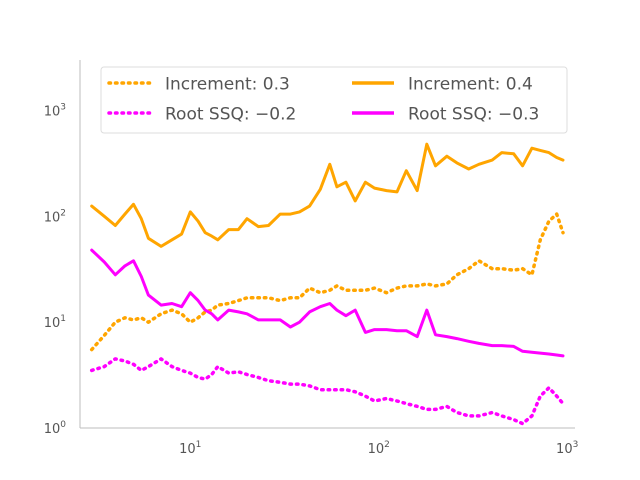  What do you see at coordinates (55, 269) in the screenshot?
I see `y-axis-ticks: 100 10¹ 10² 10³` at bounding box center [55, 269].